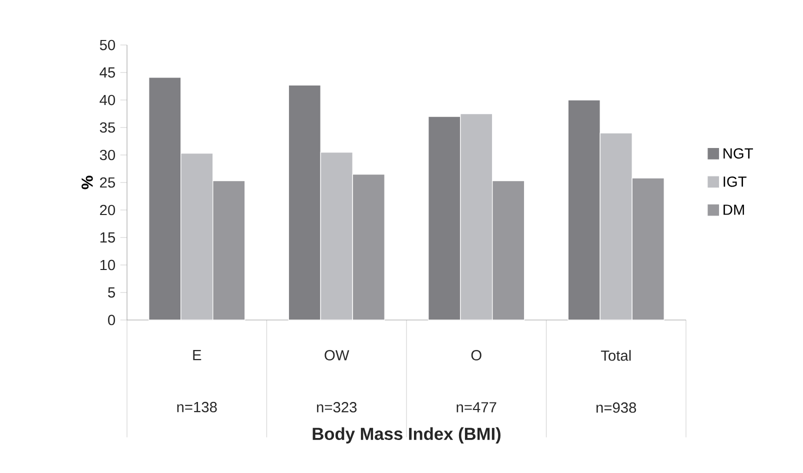 The height and width of the screenshot is (473, 803). Describe the element at coordinates (107, 127) in the screenshot. I see `y-tick-label: 35` at that location.